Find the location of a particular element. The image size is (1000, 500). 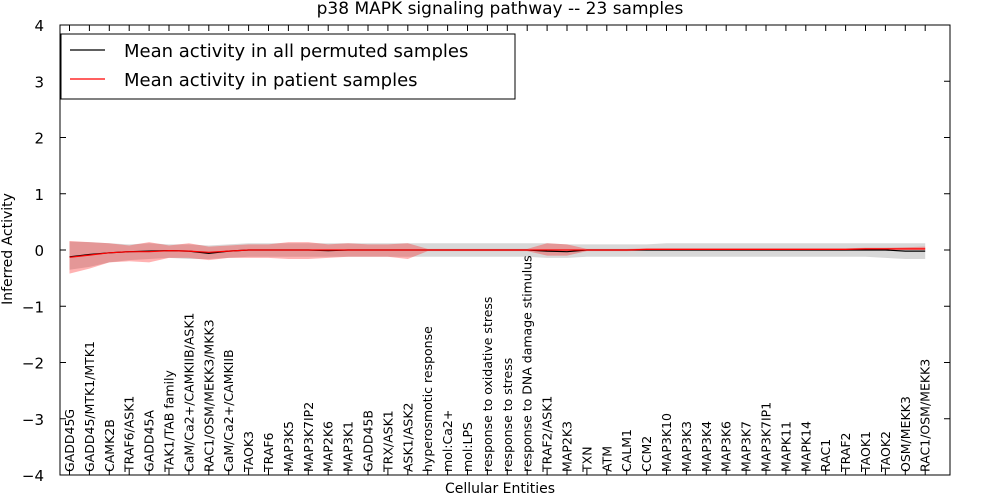

x-tick-label: MAP3K7IP1 is located at coordinates (766, 437).